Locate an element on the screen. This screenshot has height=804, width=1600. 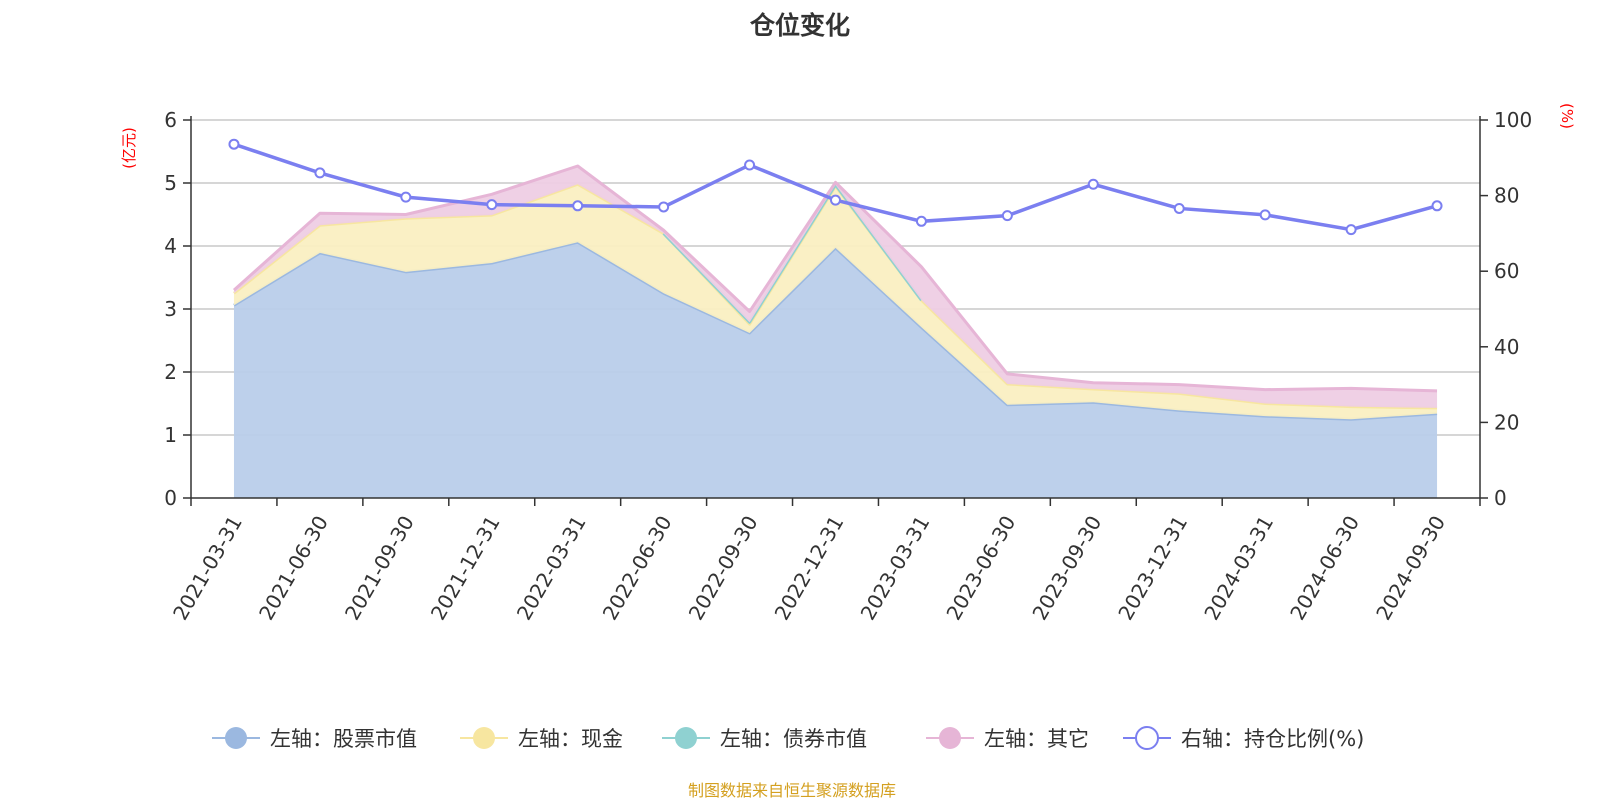
chart-title: 仓位变化 is located at coordinates (799, 25).